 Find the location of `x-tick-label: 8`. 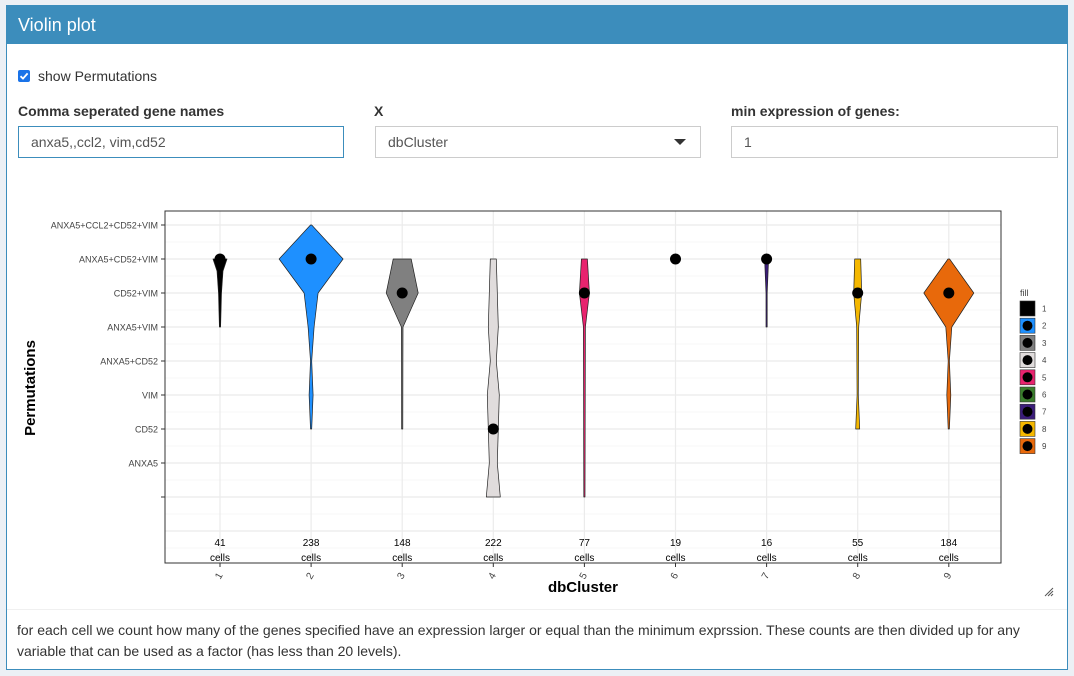

x-tick-label: 8 is located at coordinates (857, 576).